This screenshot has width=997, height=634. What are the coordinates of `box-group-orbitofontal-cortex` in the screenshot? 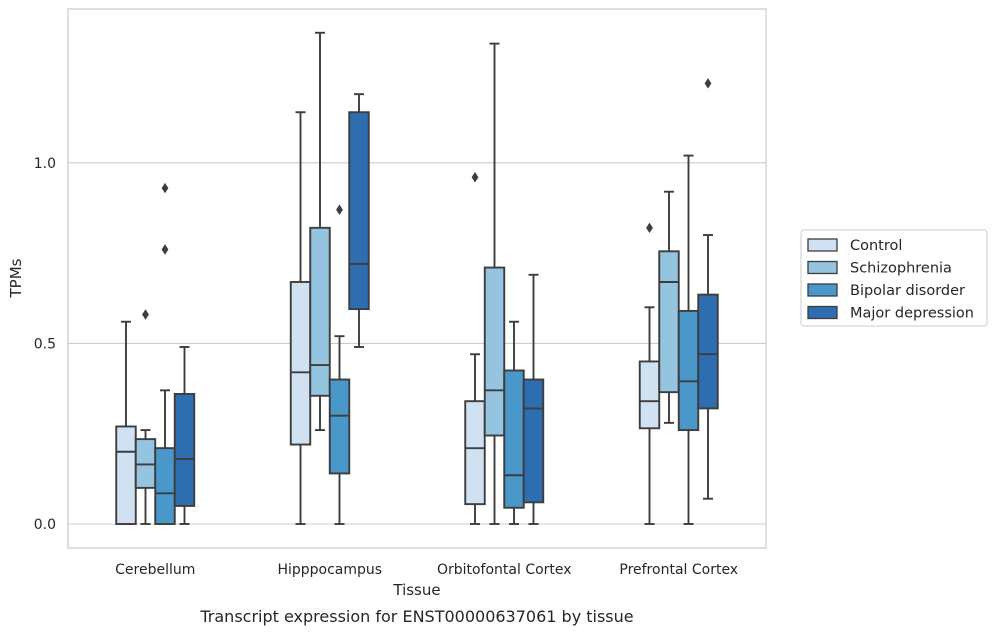 It's located at (504, 283).